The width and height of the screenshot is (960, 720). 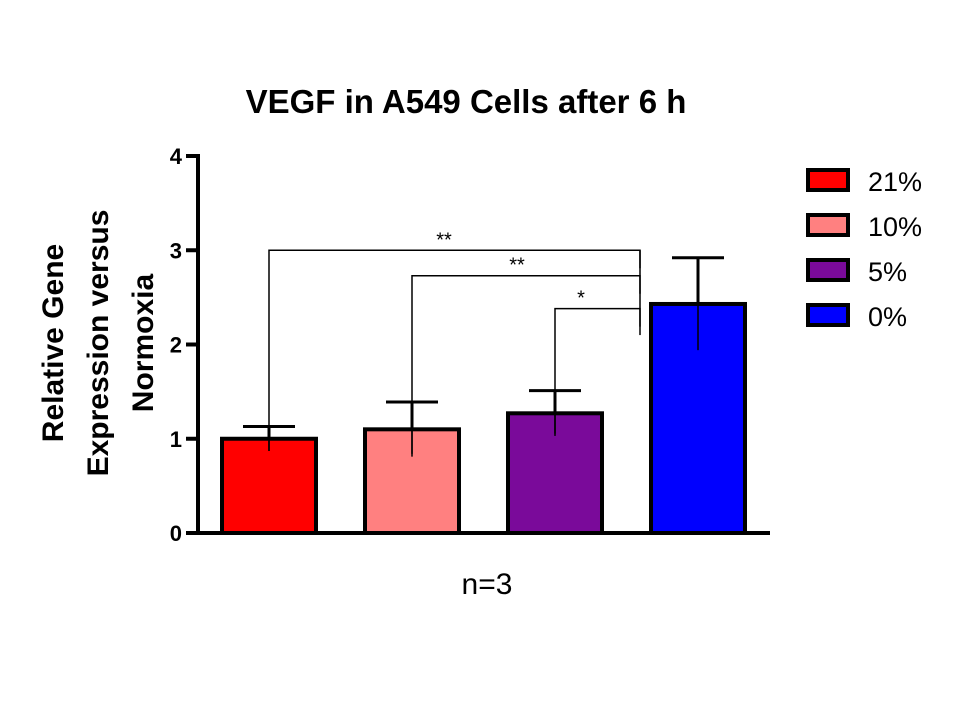 What do you see at coordinates (176, 250) in the screenshot?
I see `y-tick-label: 3` at bounding box center [176, 250].